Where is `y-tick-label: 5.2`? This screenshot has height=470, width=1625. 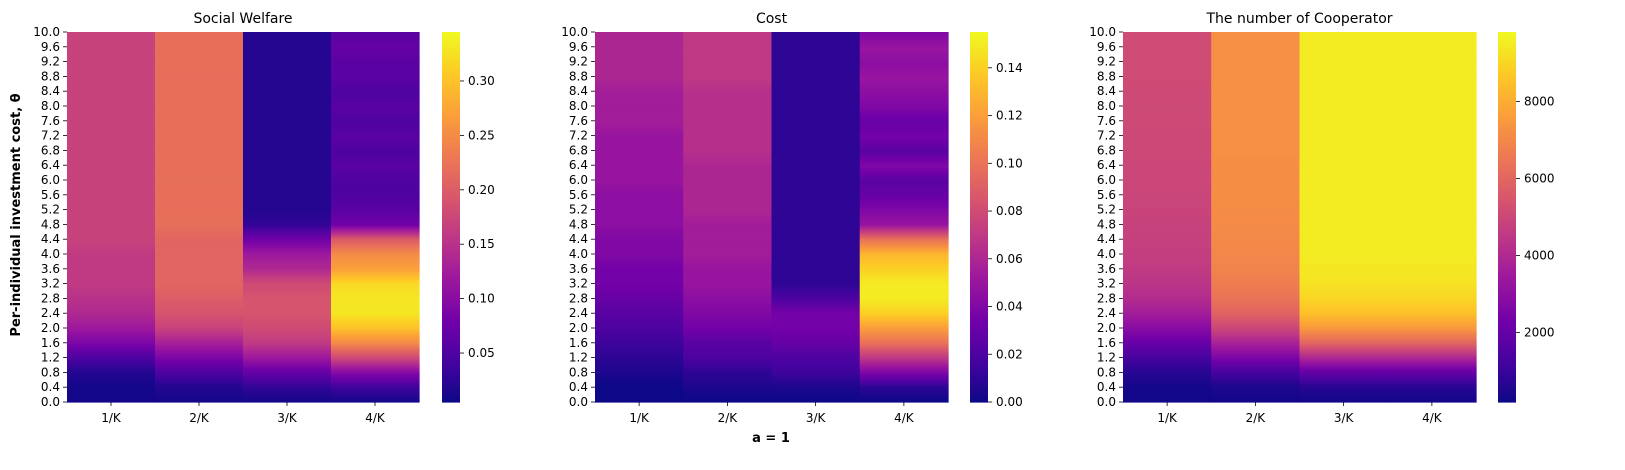 y-tick-label: 5.2 is located at coordinates (578, 210).